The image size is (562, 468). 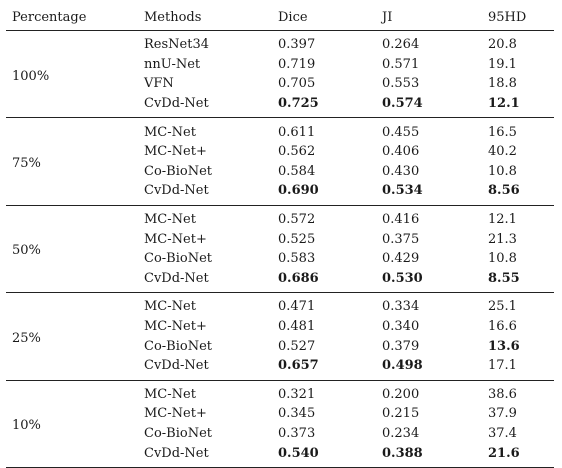 What do you see at coordinates (502, 394) in the screenshot?
I see `hd-cell: 38.6` at bounding box center [502, 394].